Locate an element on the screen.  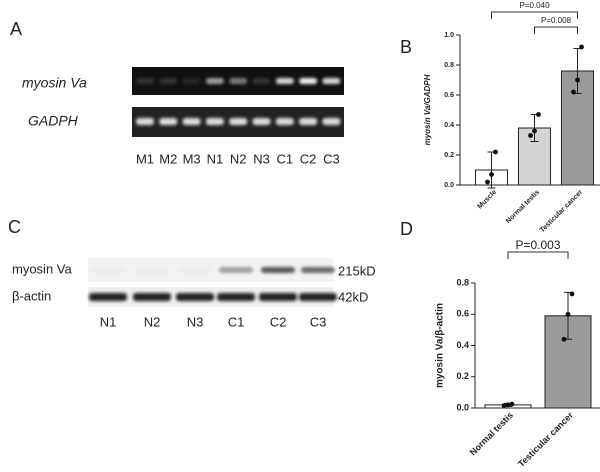
annotation: P=0.003 is located at coordinates (537, 245).